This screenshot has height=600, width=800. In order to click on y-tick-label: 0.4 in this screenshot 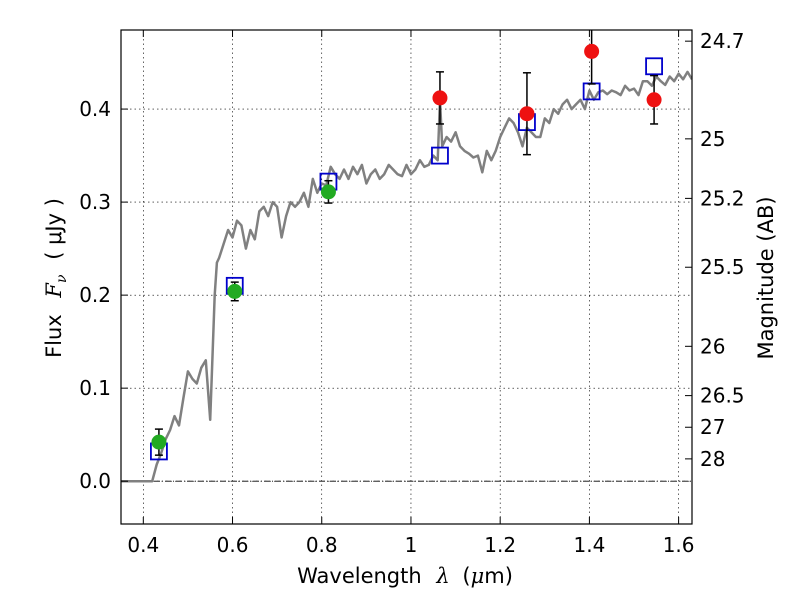, I will do `click(95, 109)`.